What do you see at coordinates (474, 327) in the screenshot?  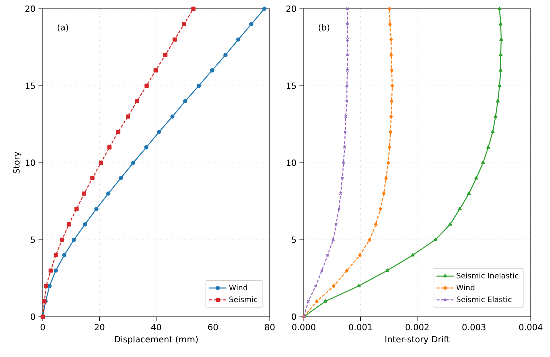 I see `x-tick-label: 0.003` at bounding box center [474, 327].